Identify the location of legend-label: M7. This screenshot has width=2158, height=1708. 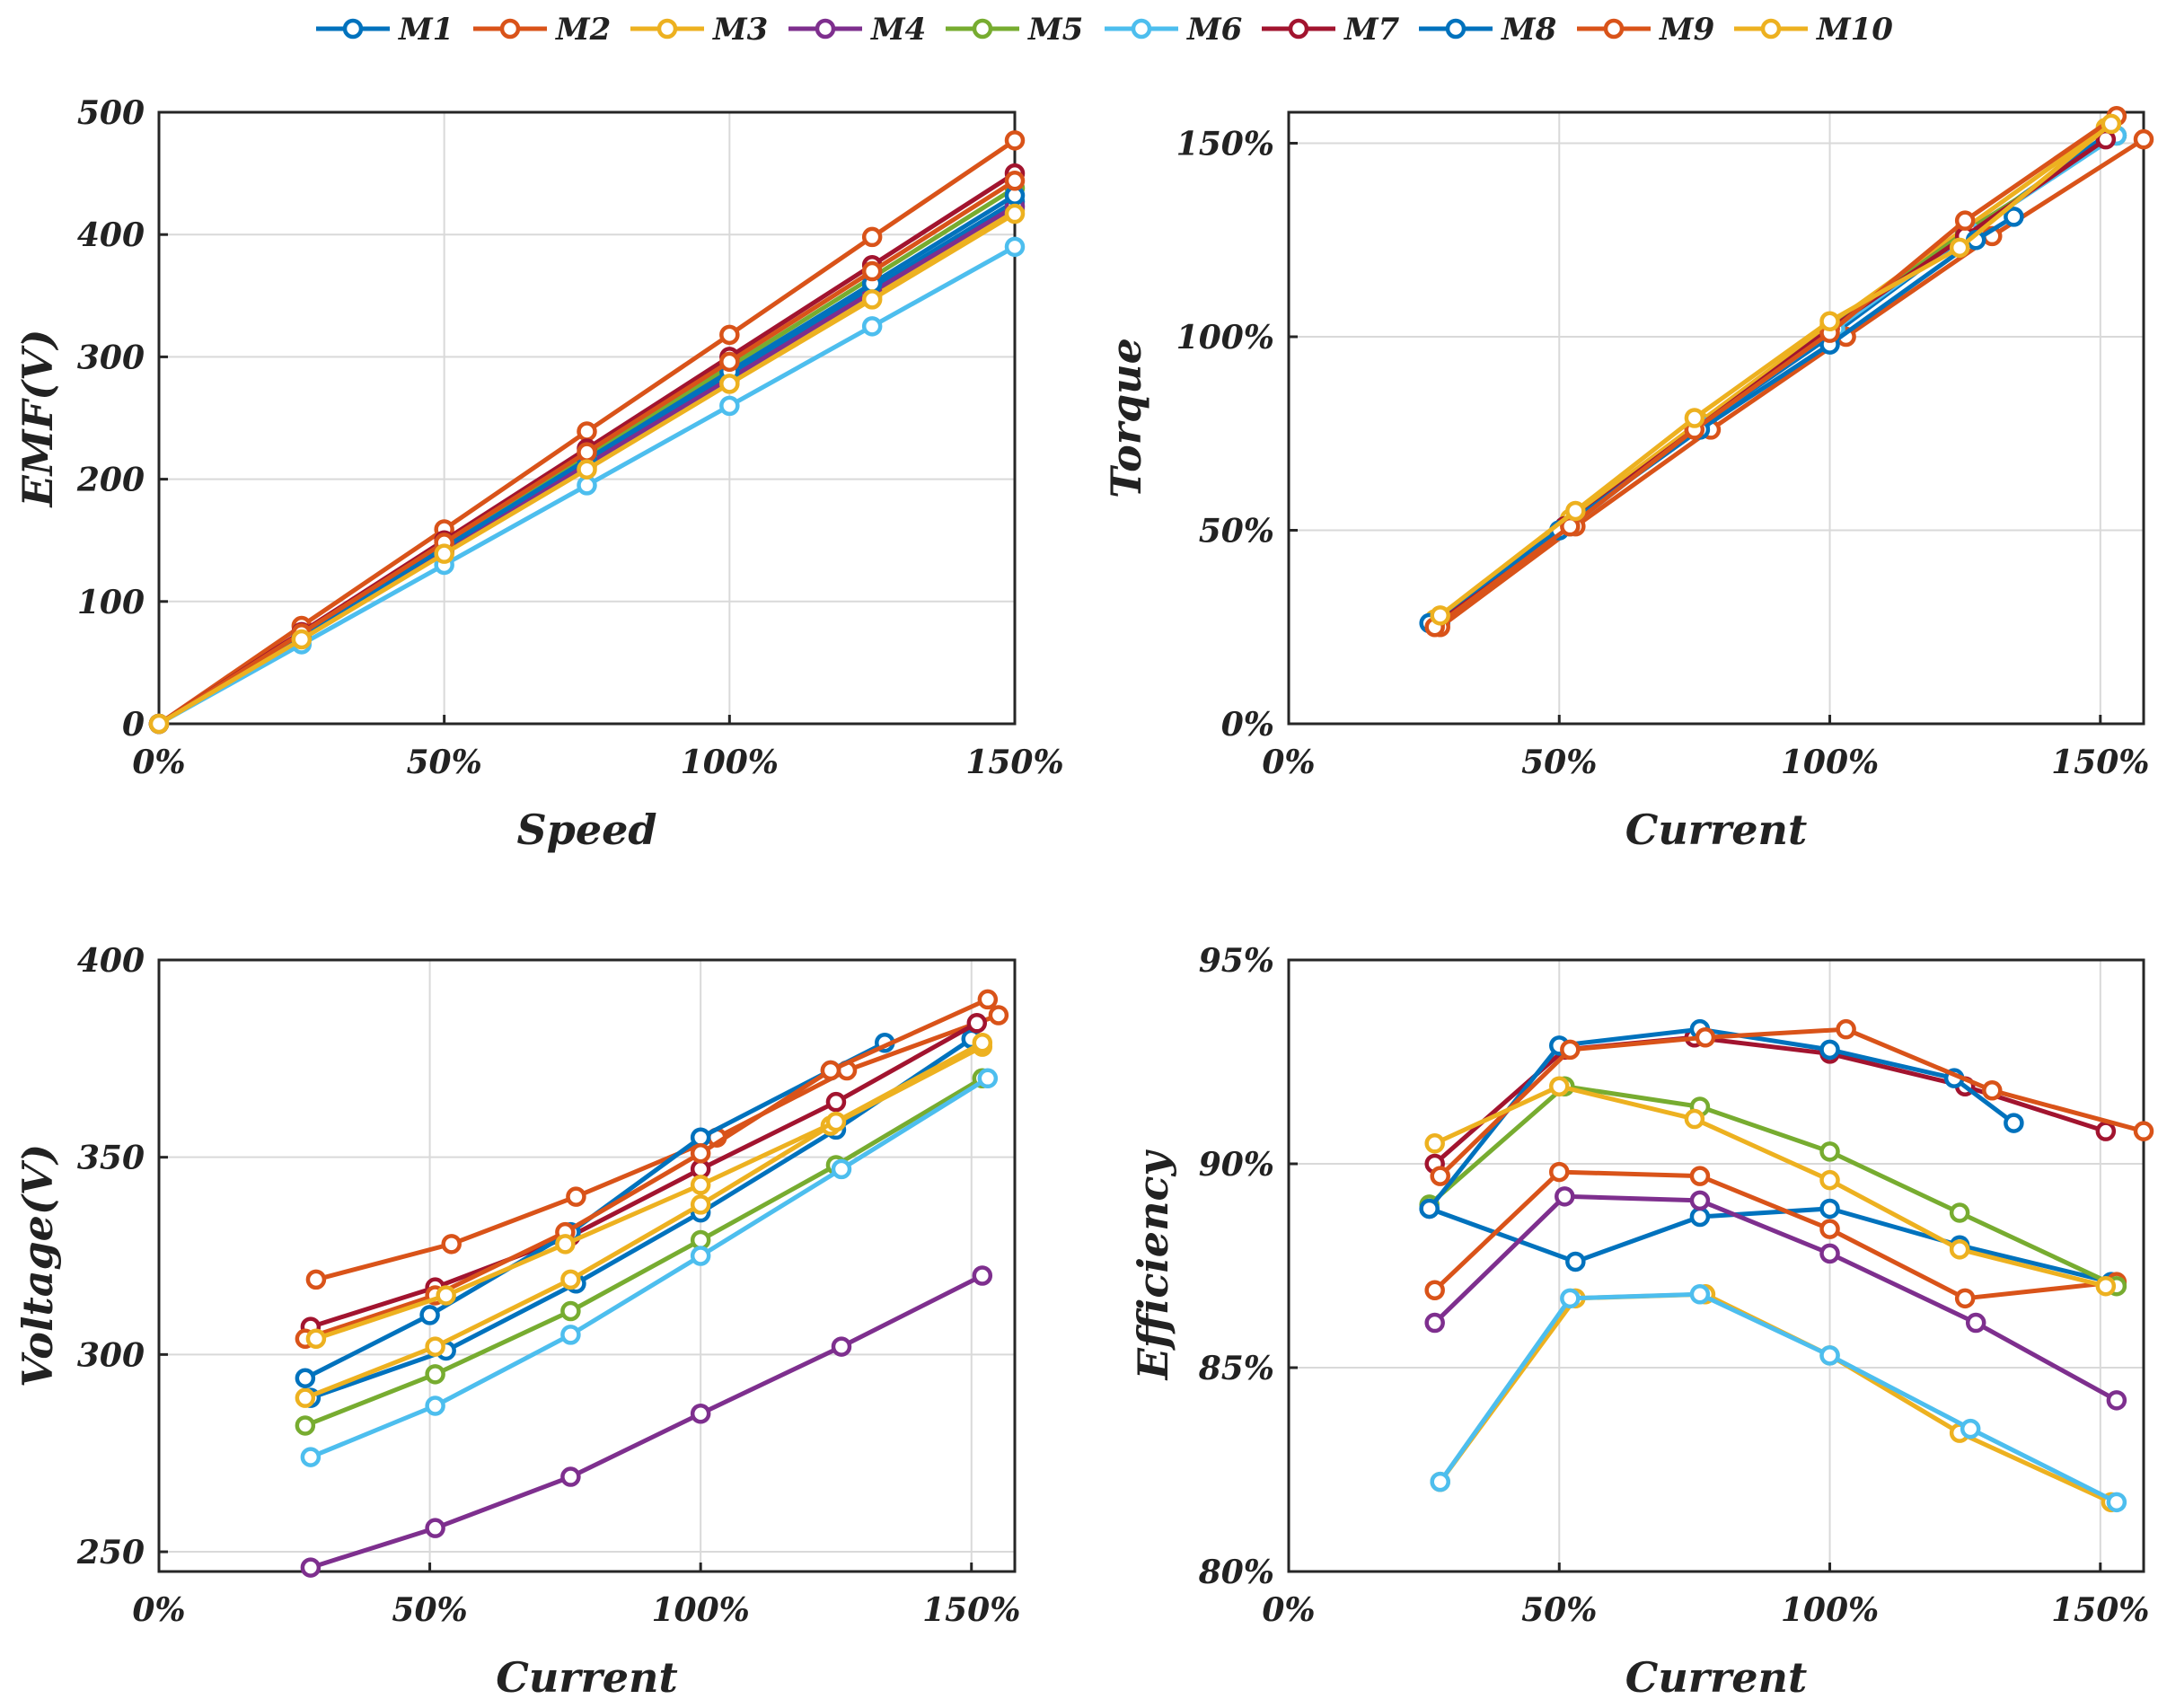
(1371, 30).